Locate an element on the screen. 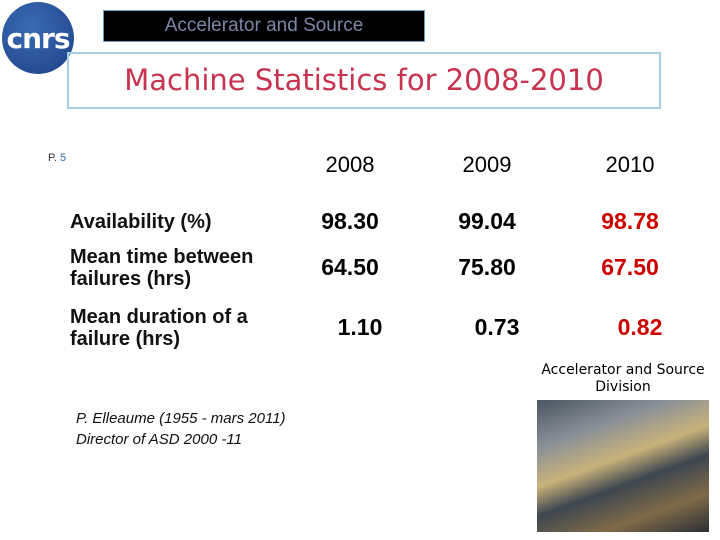 The height and width of the screenshot is (540, 720). banner: Accelerator and Source is located at coordinates (264, 26).